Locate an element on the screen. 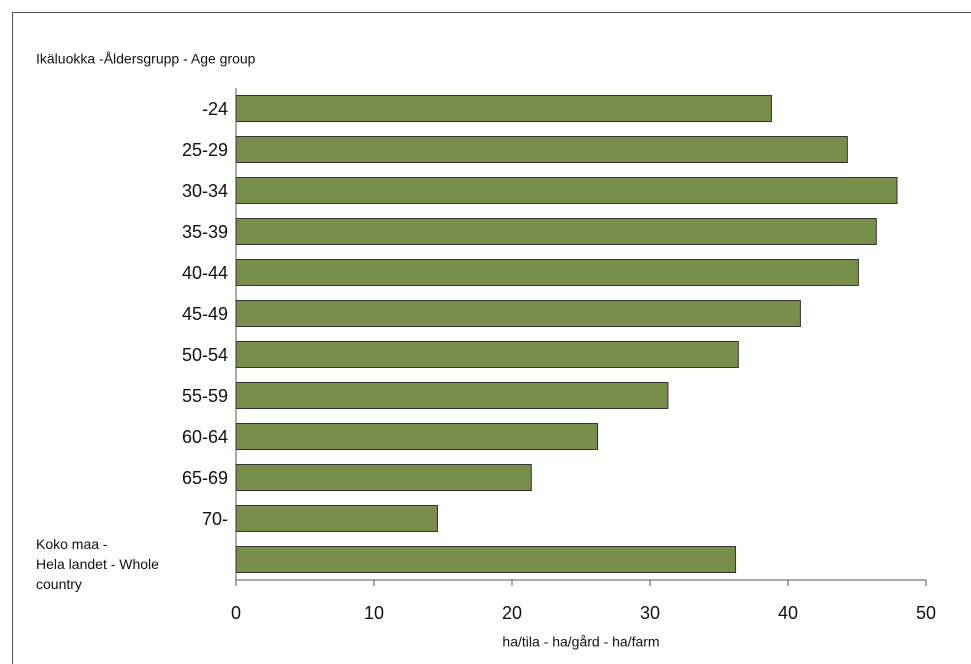 The image size is (971, 664). y-tick-label: 25-29 is located at coordinates (204, 149).